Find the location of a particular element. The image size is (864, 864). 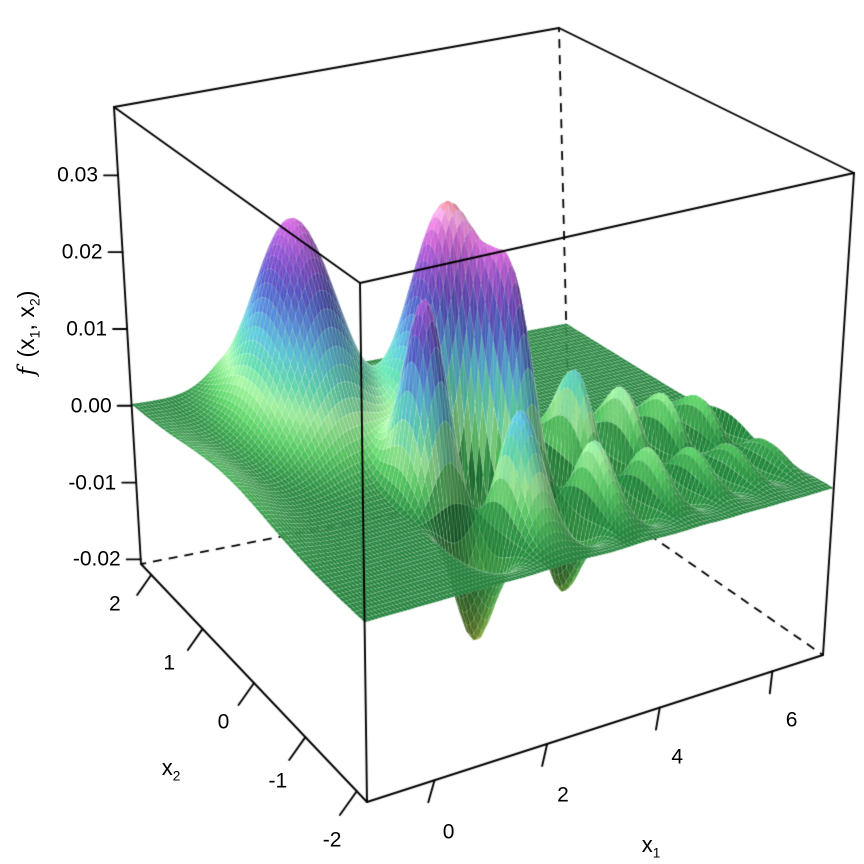

x1-axis-tick-label: 6 is located at coordinates (791, 720).